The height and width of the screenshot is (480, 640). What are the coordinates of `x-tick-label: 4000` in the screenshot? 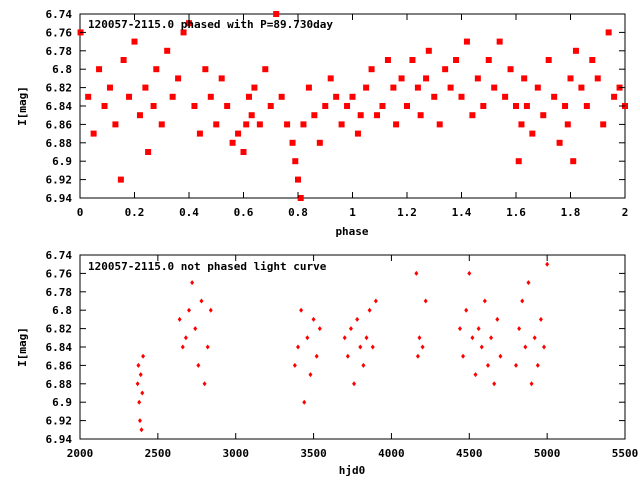 It's located at (391, 453).